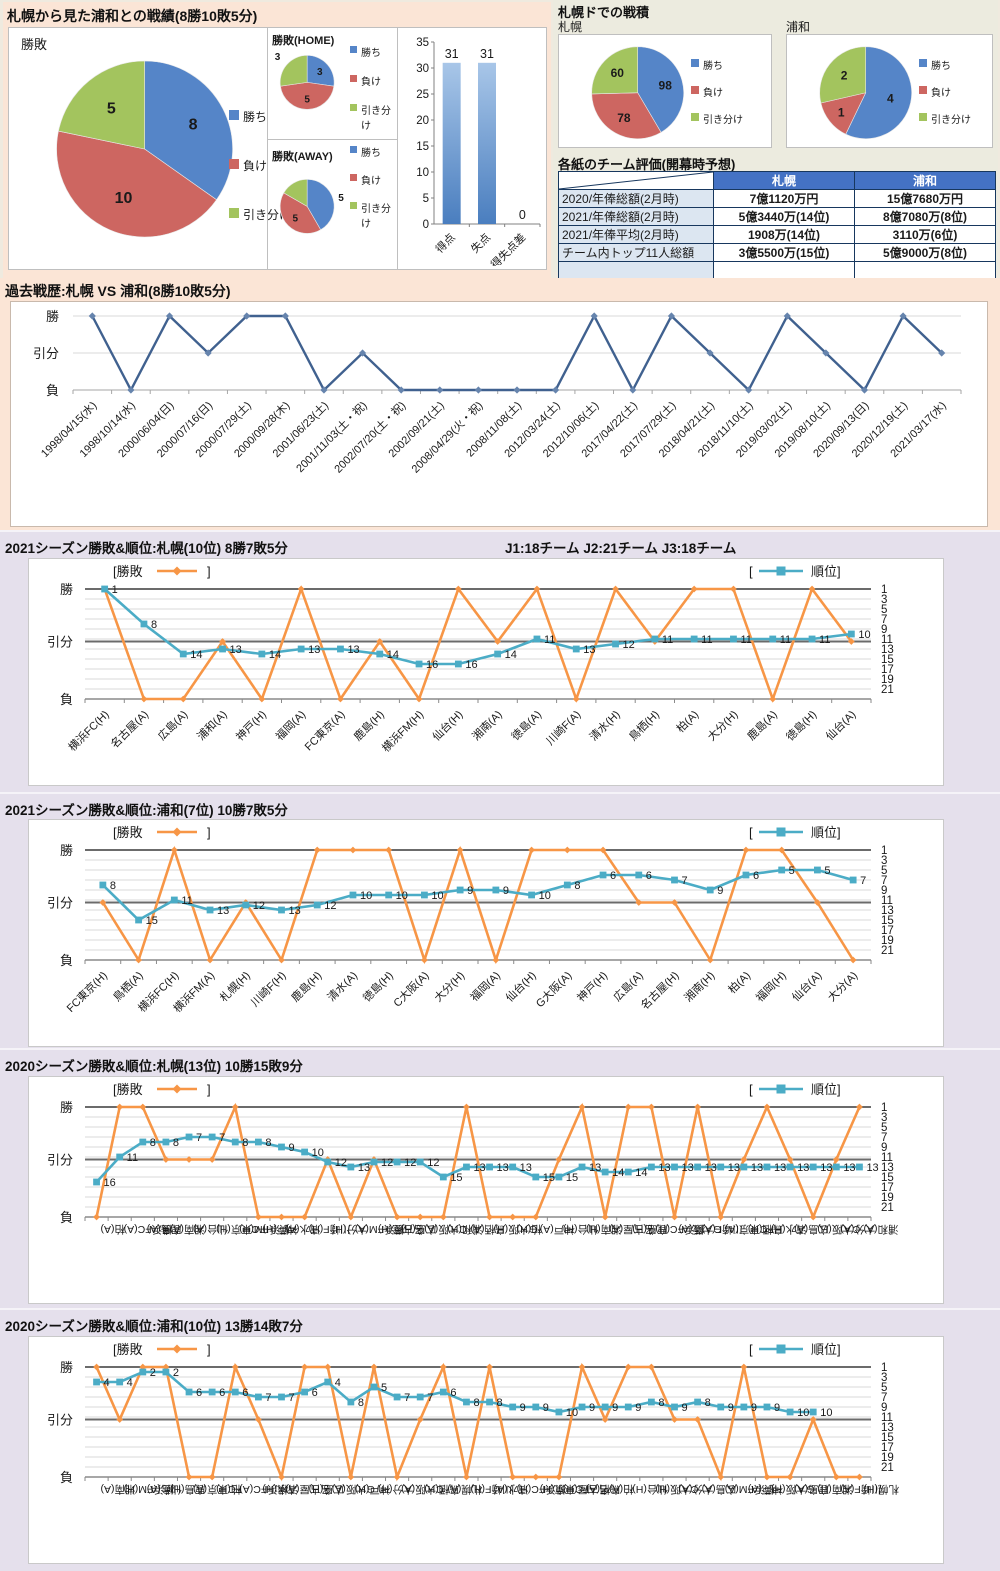  I want to click on category-label: 大分(H), so click(350, 1229).